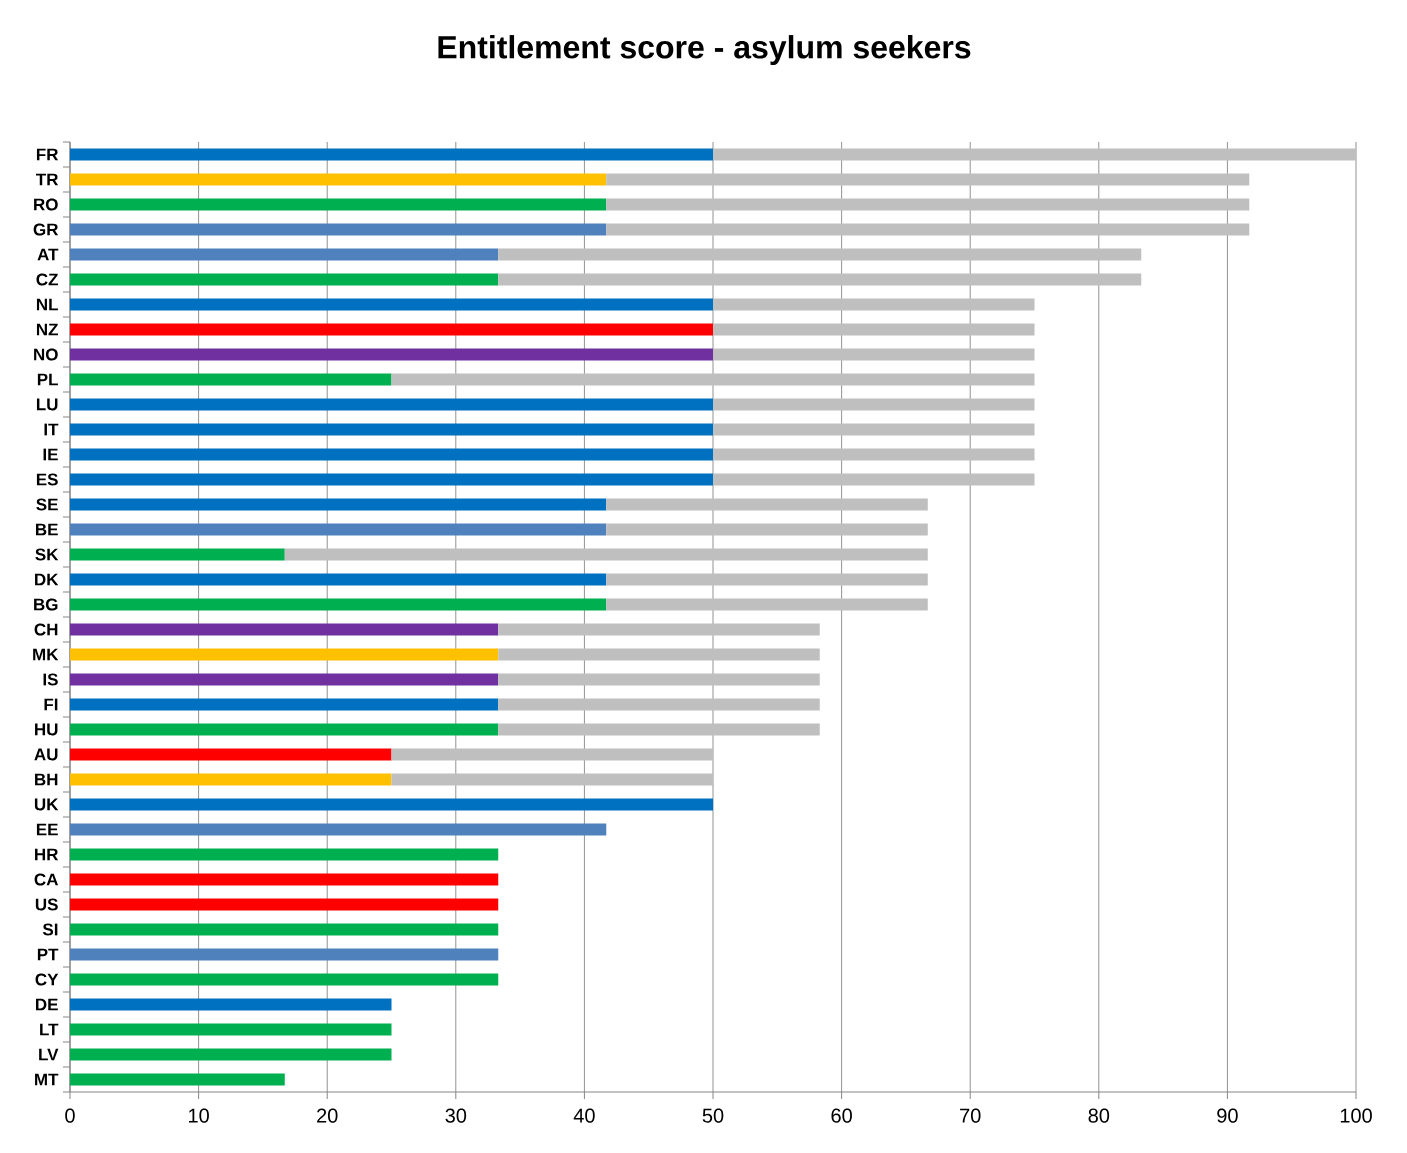 This screenshot has height=1153, width=1407. What do you see at coordinates (47, 179) in the screenshot?
I see `y-tick-label: TR` at bounding box center [47, 179].